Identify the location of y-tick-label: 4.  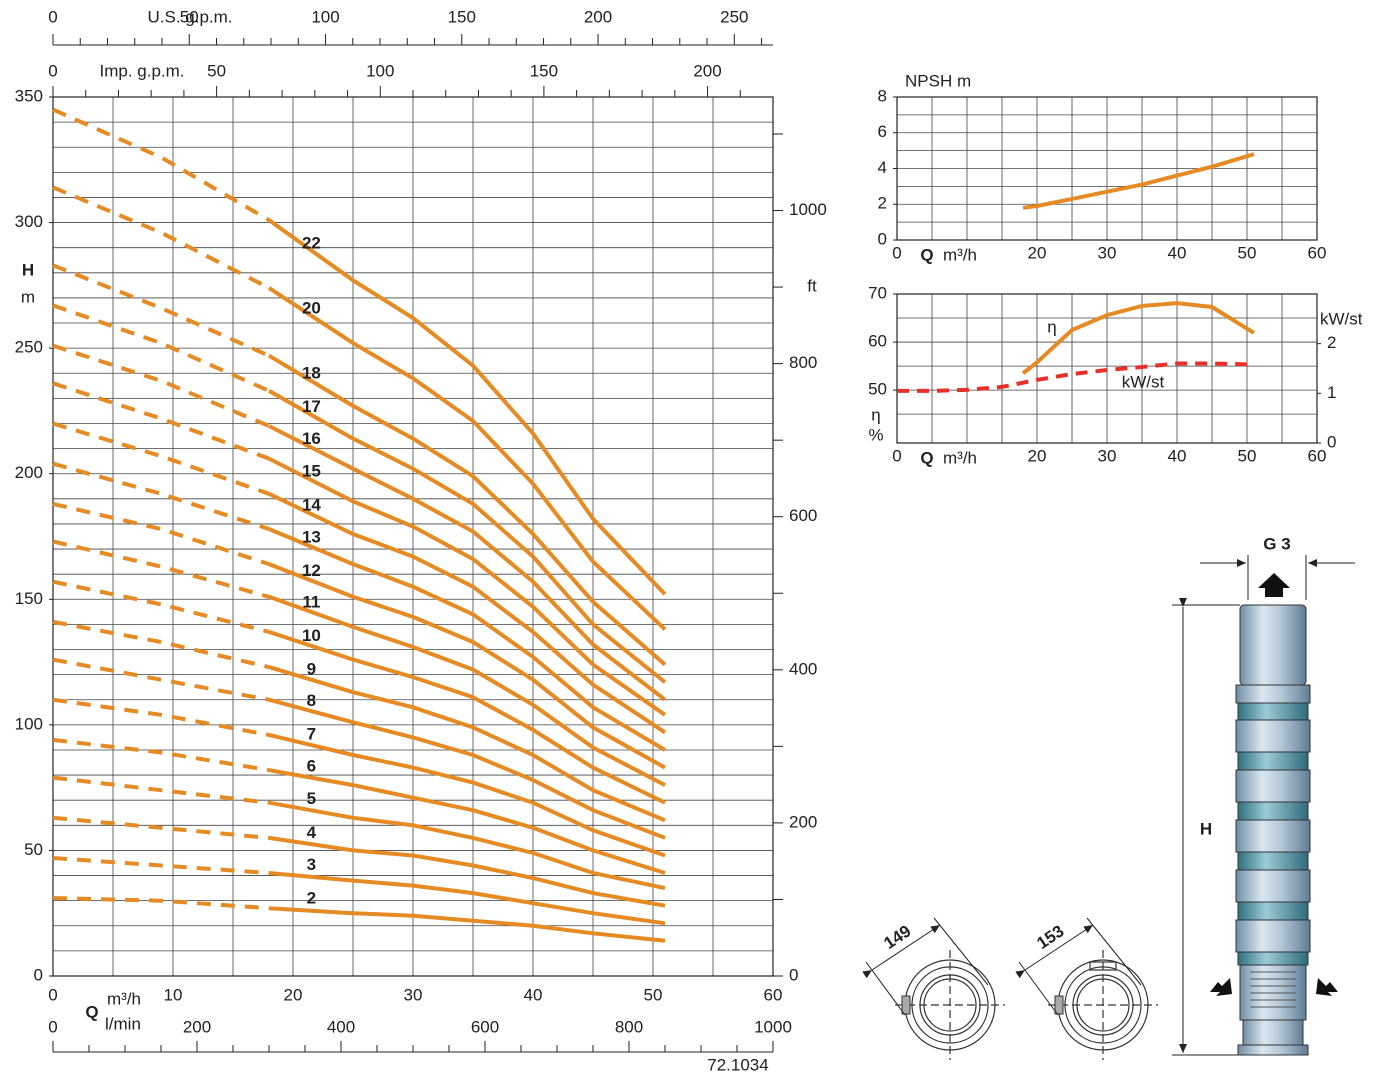
(882, 167).